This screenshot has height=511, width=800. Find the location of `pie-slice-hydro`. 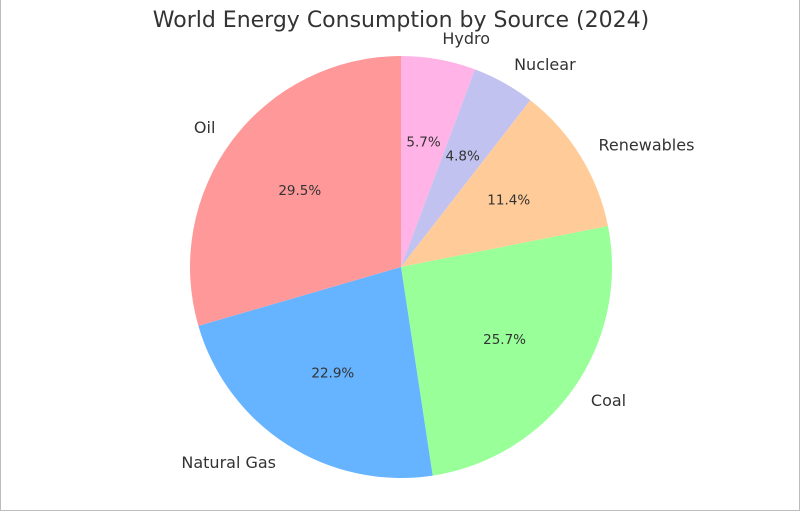

pie-slice-hydro is located at coordinates (438, 161).